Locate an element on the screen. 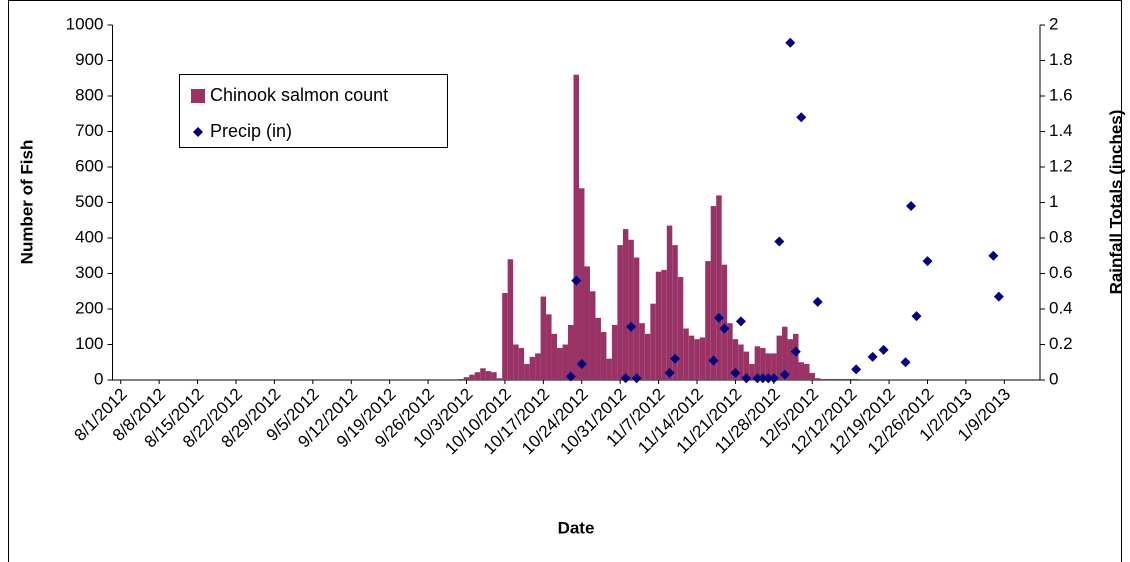 The image size is (1130, 562). y-tick-label: 300 is located at coordinates (89, 272).